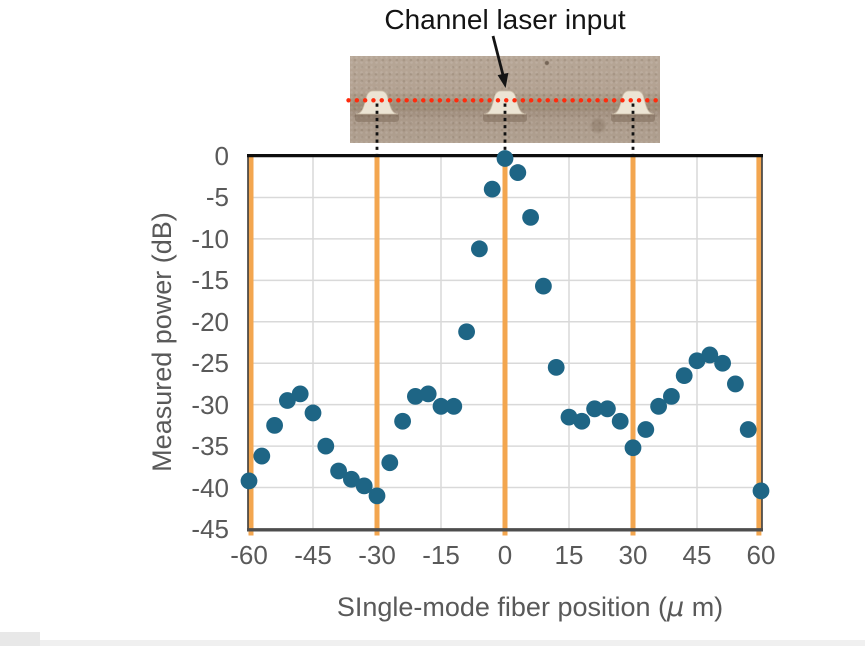  What do you see at coordinates (210, 280) in the screenshot?
I see `y-tick-label: -15` at bounding box center [210, 280].